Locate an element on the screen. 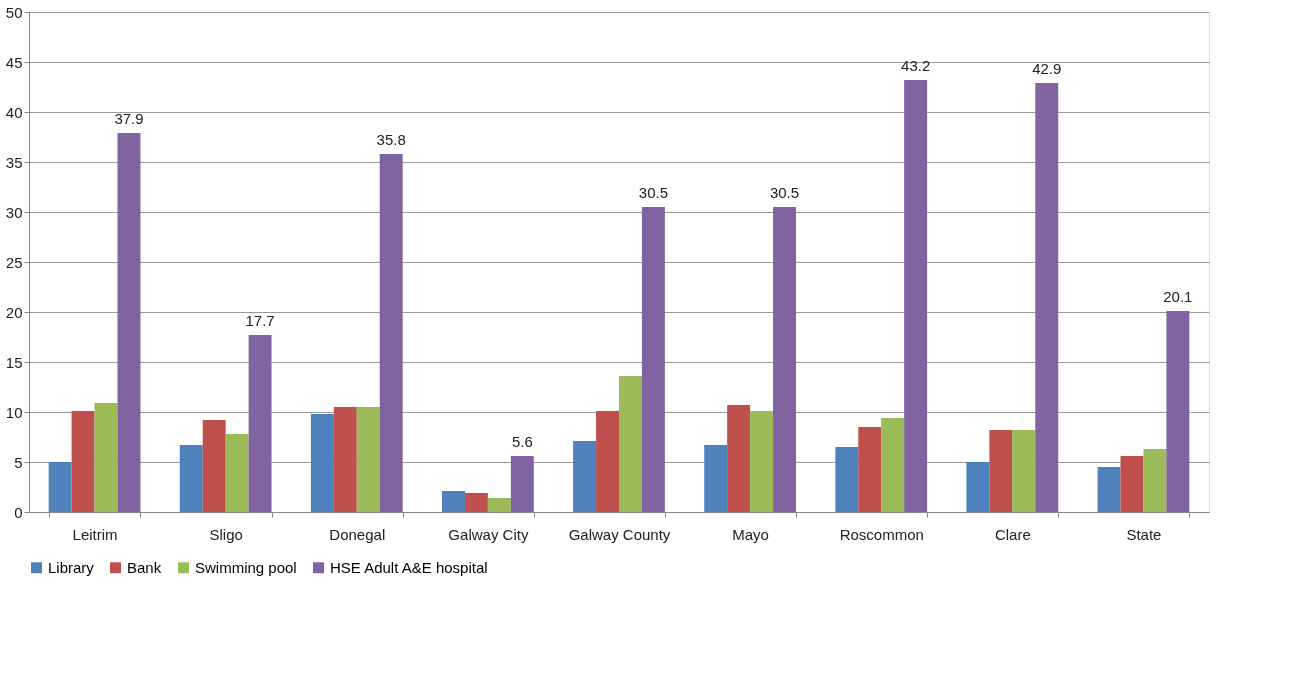 The width and height of the screenshot is (1290, 684). data-label: 17.7 is located at coordinates (260, 320).